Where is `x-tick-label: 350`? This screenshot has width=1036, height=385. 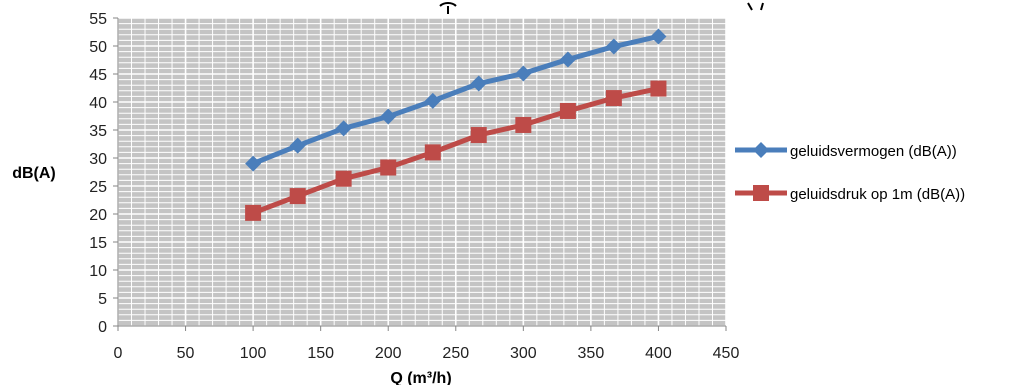
x-tick-label: 350 is located at coordinates (591, 353).